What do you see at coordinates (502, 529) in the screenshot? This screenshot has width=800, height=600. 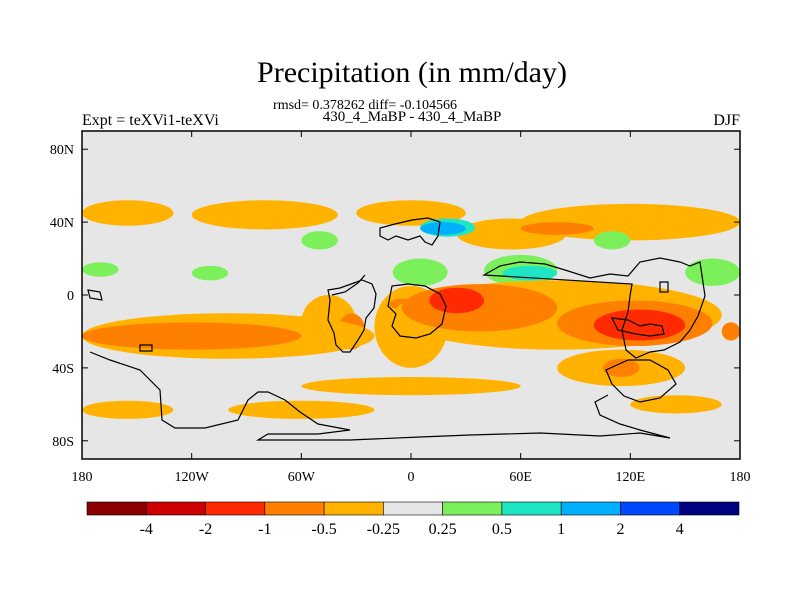 I see `colorbar-label: 0.5` at bounding box center [502, 529].